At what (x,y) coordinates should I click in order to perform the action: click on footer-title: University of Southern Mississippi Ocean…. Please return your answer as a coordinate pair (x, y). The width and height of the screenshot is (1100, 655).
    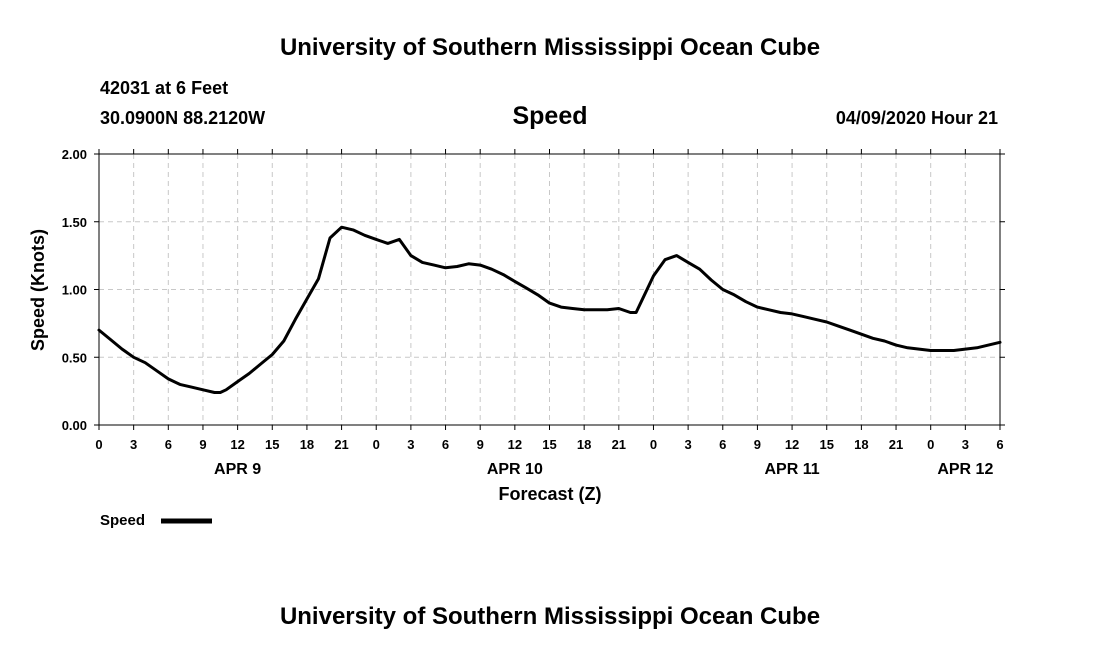
    Looking at the image, I should click on (550, 616).